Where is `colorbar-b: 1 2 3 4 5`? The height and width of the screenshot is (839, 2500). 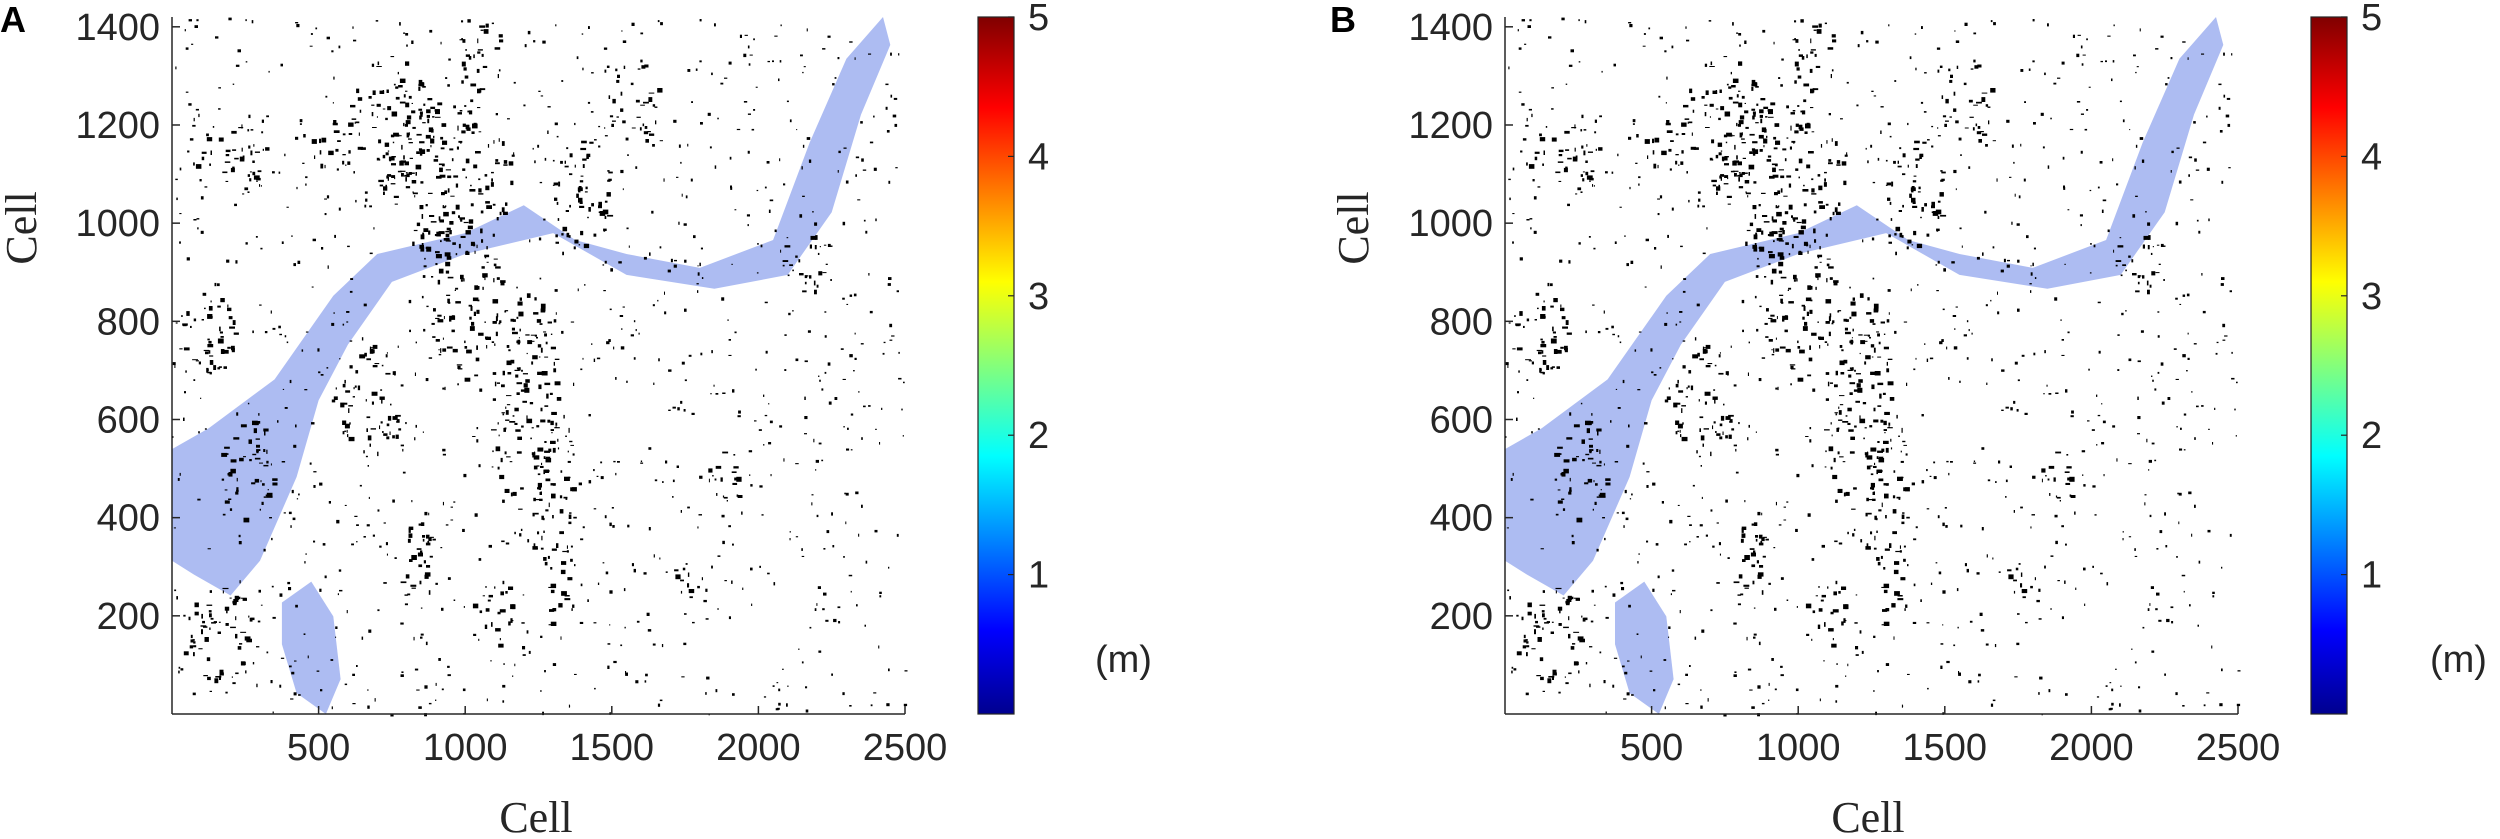 colorbar-b: 1 2 3 4 5 is located at coordinates (2346, 357).